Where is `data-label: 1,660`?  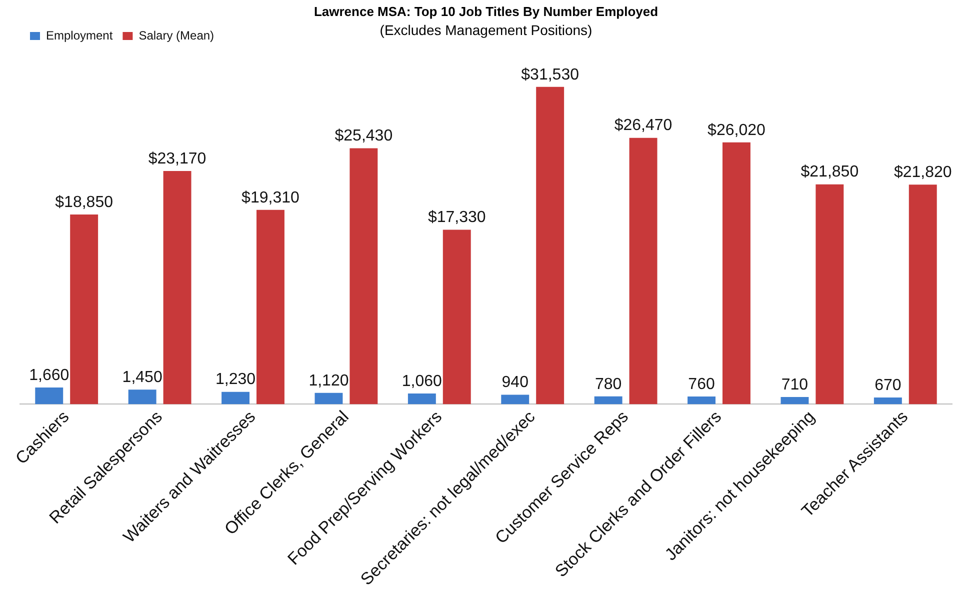
data-label: 1,660 is located at coordinates (49, 375).